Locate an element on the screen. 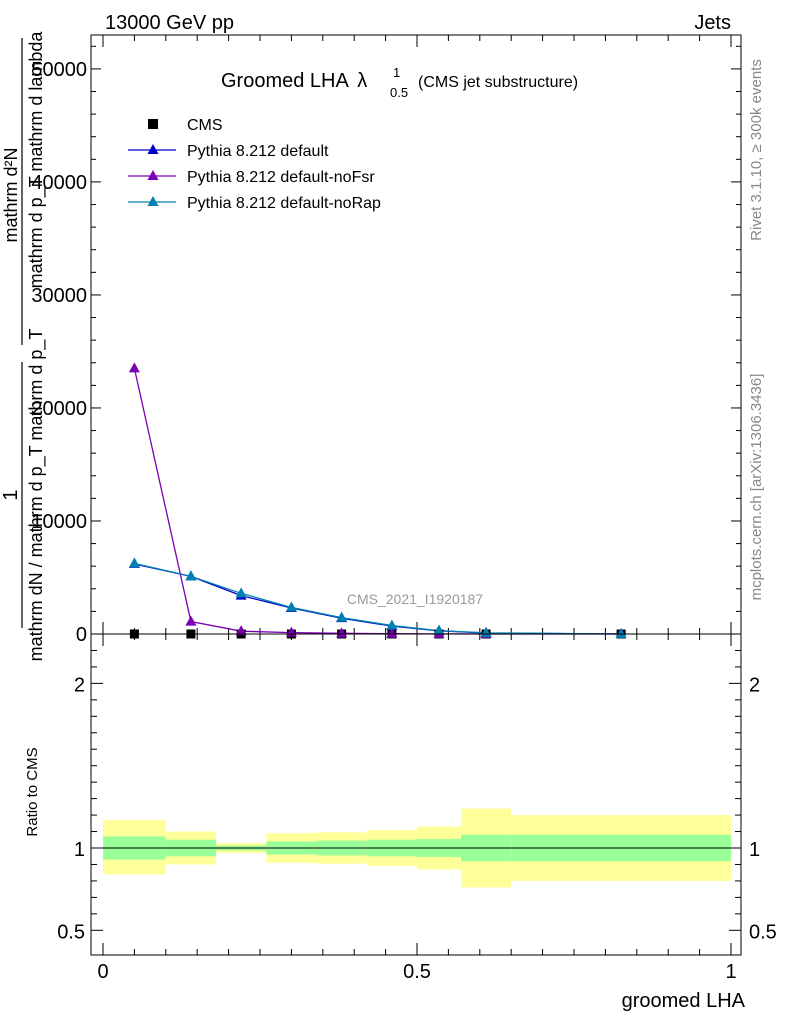 The image size is (786, 1024). ylabel-num: 1 is located at coordinates (11, 494).